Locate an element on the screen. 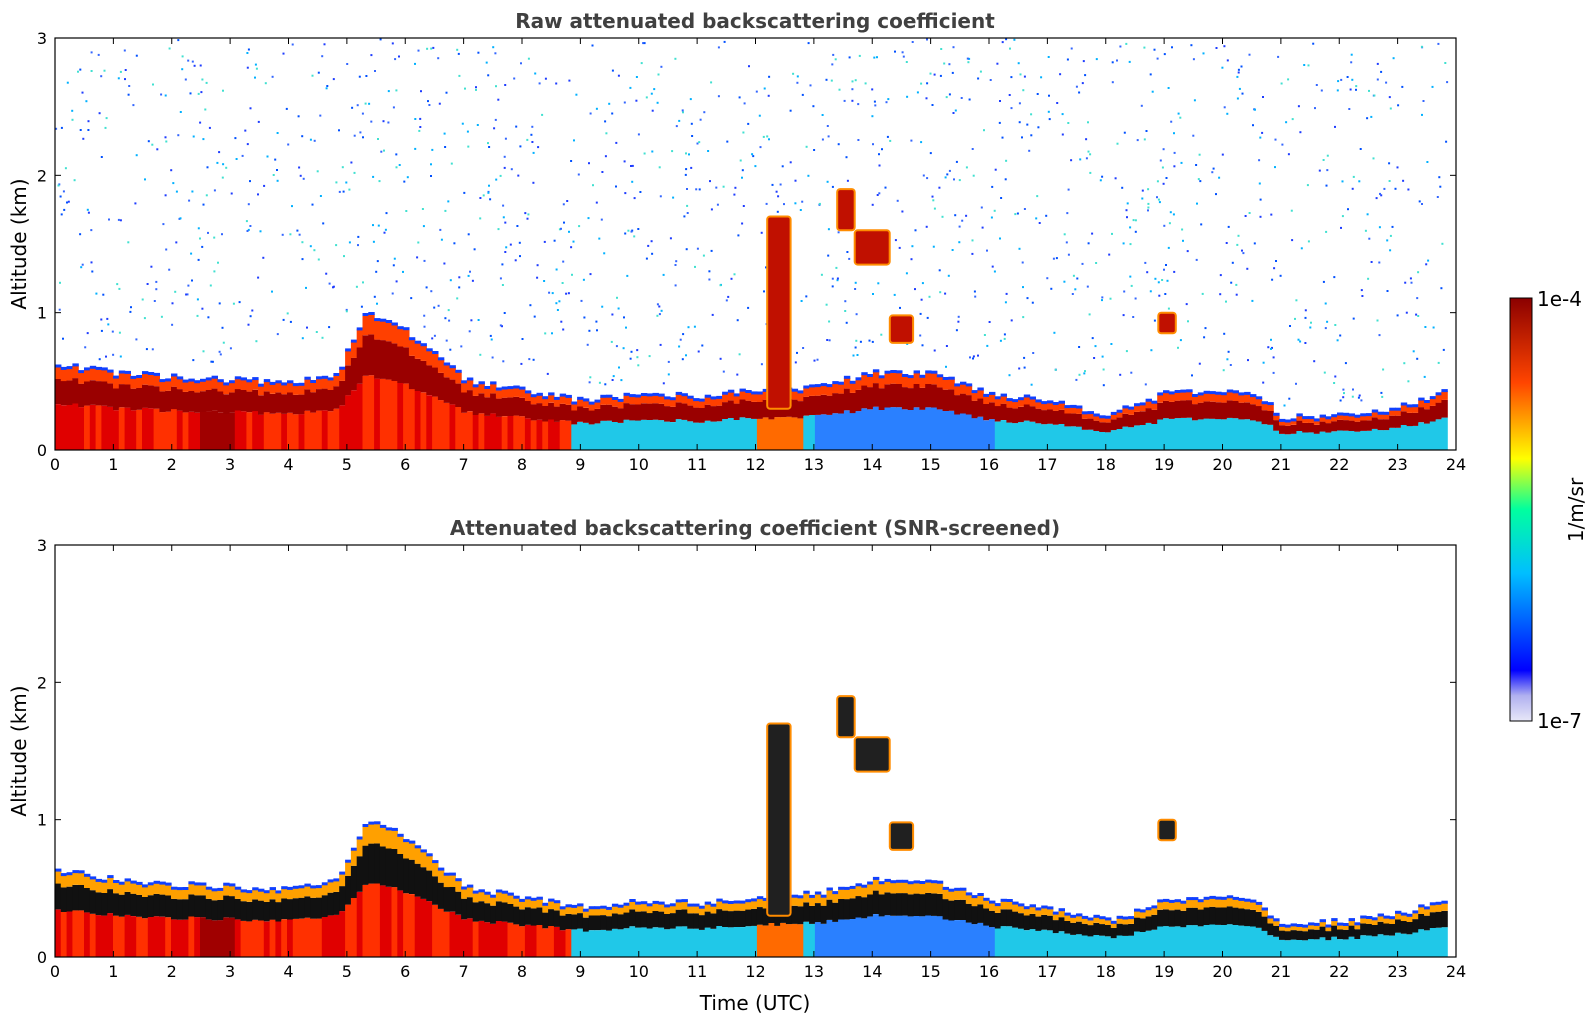 The width and height of the screenshot is (1595, 1020). y-tick-label: 0 is located at coordinates (42, 450).